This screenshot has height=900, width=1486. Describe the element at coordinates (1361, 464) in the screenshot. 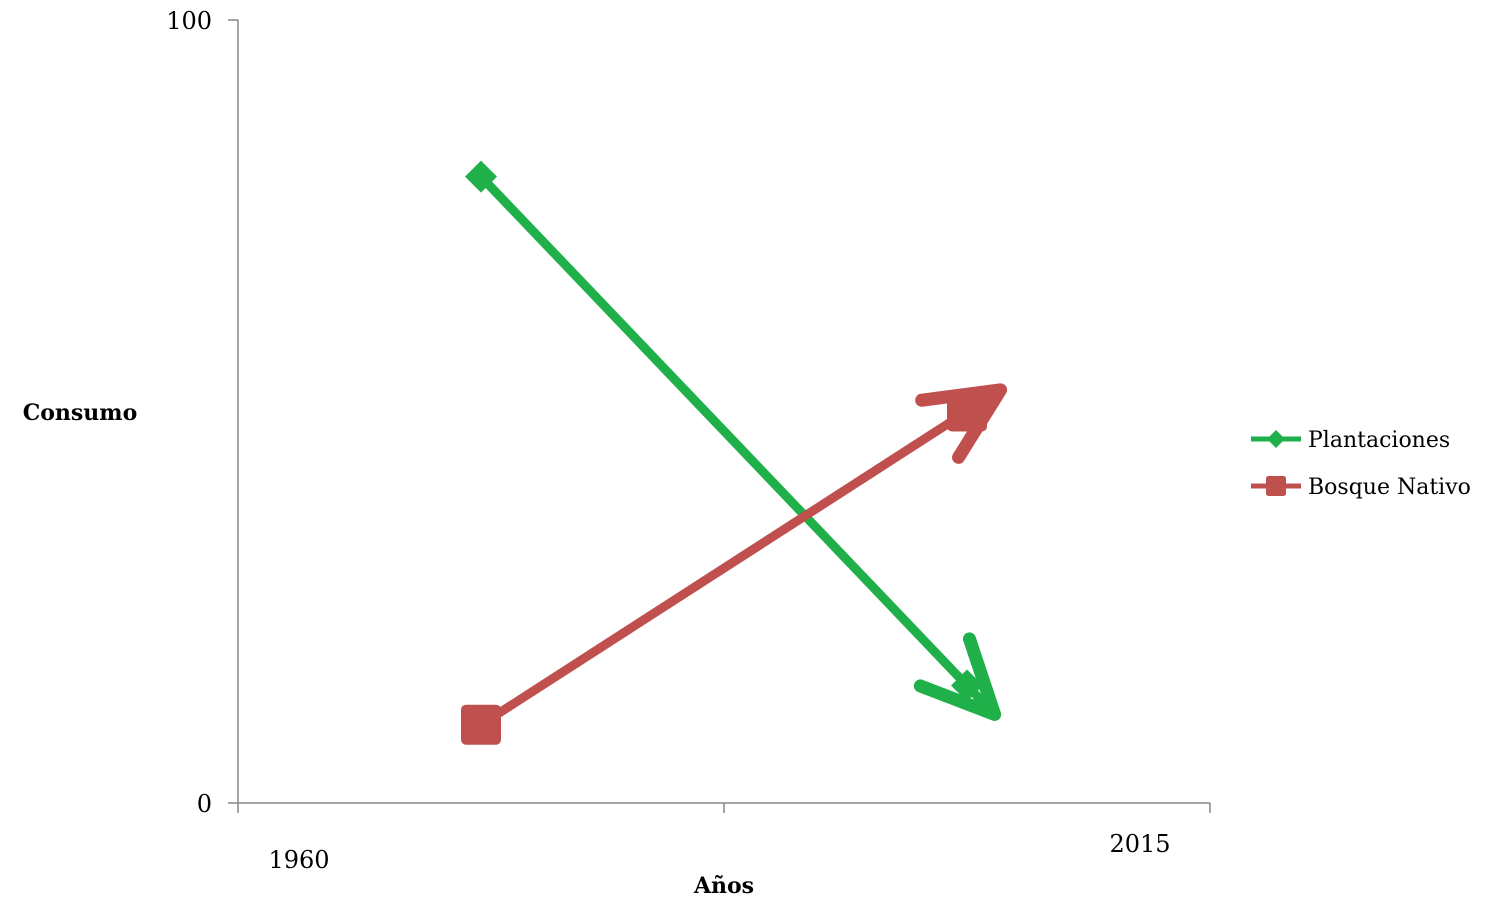

I see `legend: Plantaciones Bosque Nativo` at that location.